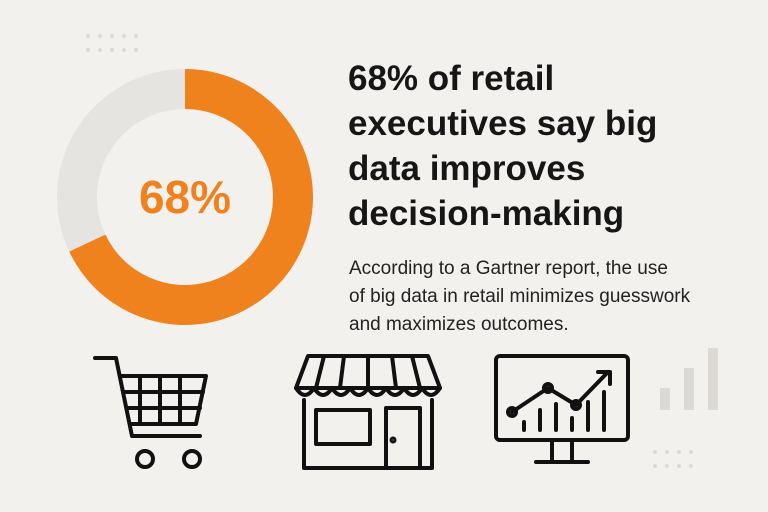 The height and width of the screenshot is (512, 768). Describe the element at coordinates (689, 379) in the screenshot. I see `decor-bars` at that location.